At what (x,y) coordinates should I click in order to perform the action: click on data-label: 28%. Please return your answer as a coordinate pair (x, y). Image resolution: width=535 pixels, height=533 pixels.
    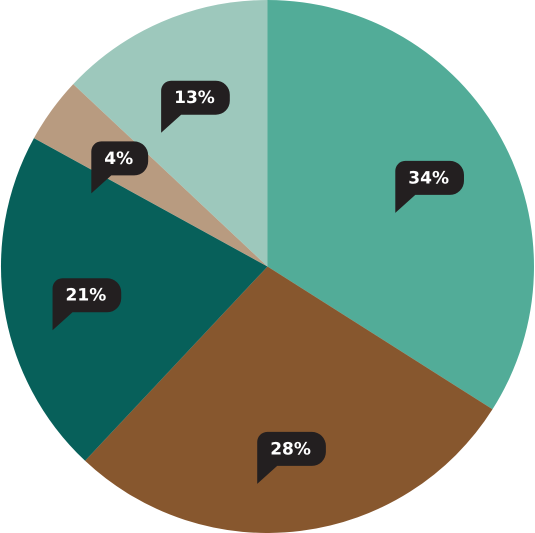
    Looking at the image, I should click on (290, 449).